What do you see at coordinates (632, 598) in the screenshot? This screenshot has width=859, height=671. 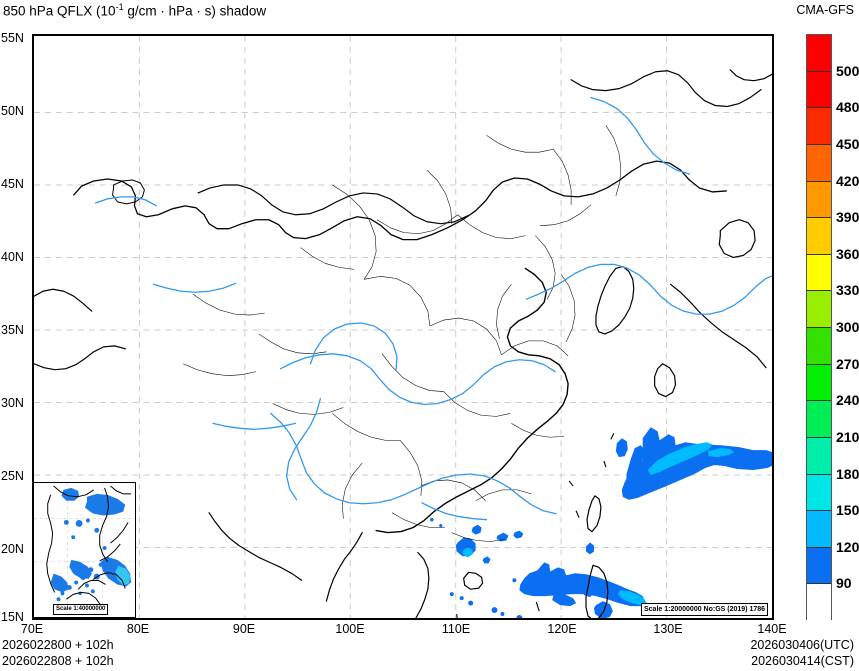 I see `shade-scs-core` at bounding box center [632, 598].